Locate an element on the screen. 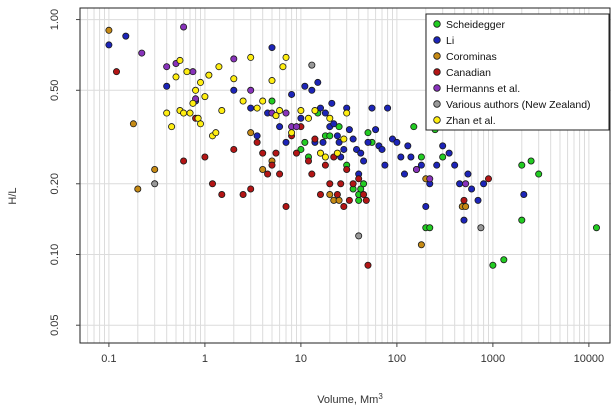 This screenshot has height=408, width=611. legend-box is located at coordinates (517, 72).